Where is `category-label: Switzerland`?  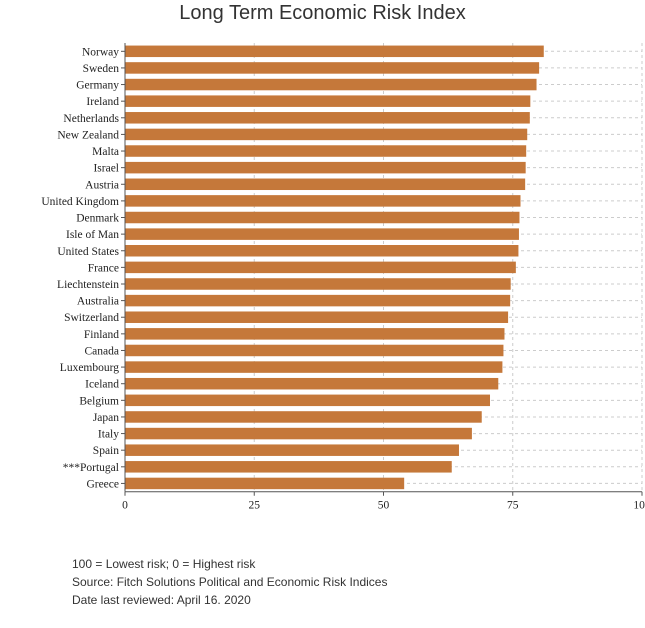
category-label: Switzerland is located at coordinates (91, 318).